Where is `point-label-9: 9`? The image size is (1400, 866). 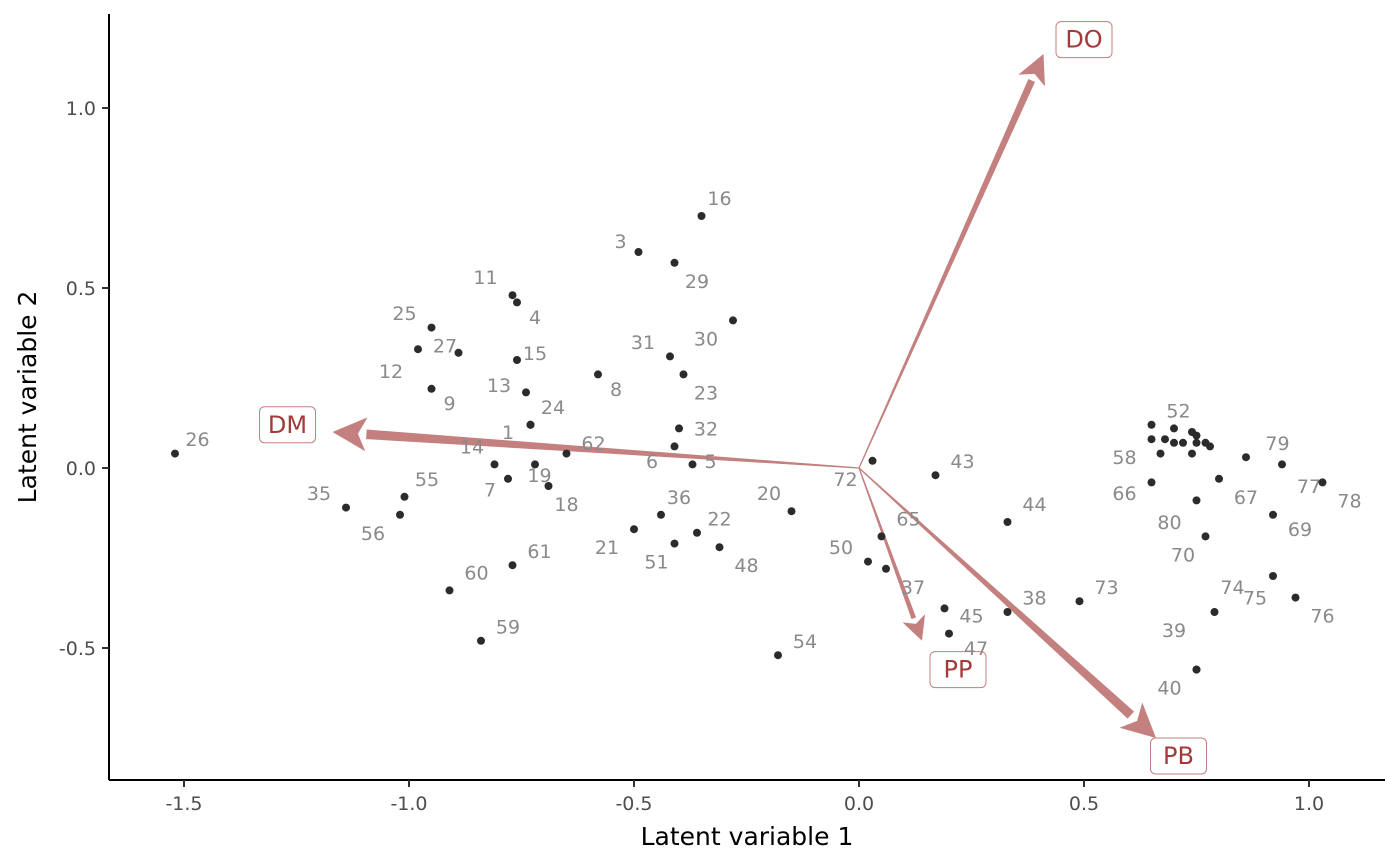
point-label-9: 9 is located at coordinates (449, 404).